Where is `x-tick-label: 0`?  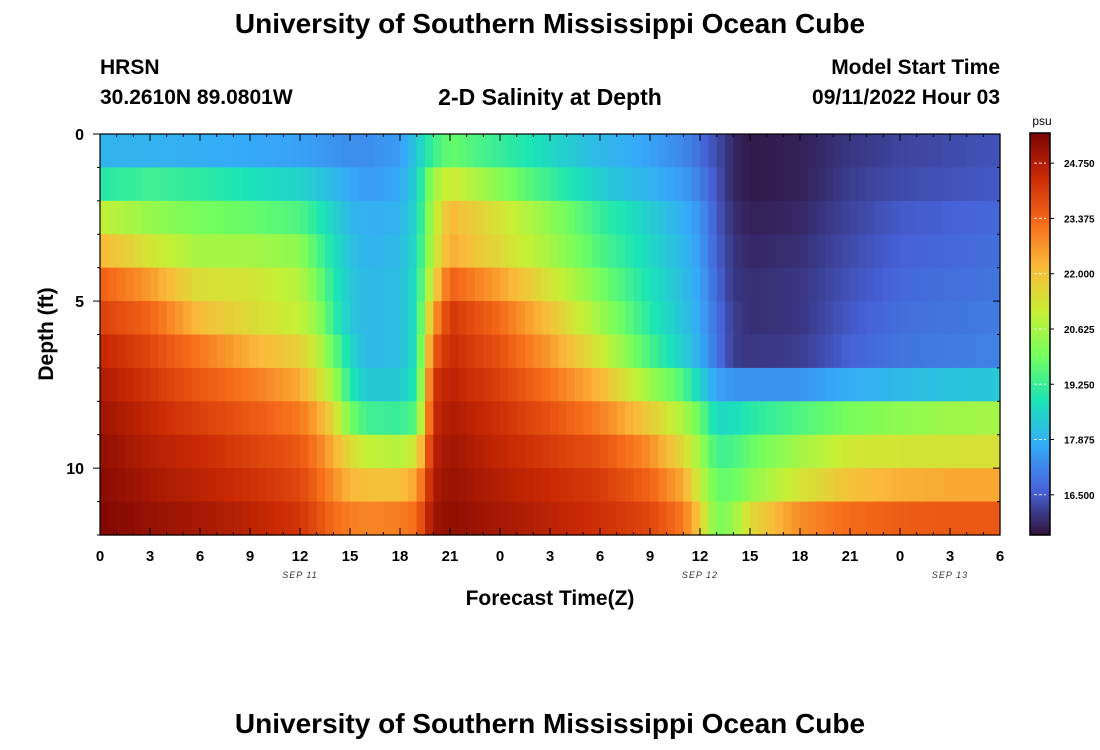
x-tick-label: 0 is located at coordinates (900, 556).